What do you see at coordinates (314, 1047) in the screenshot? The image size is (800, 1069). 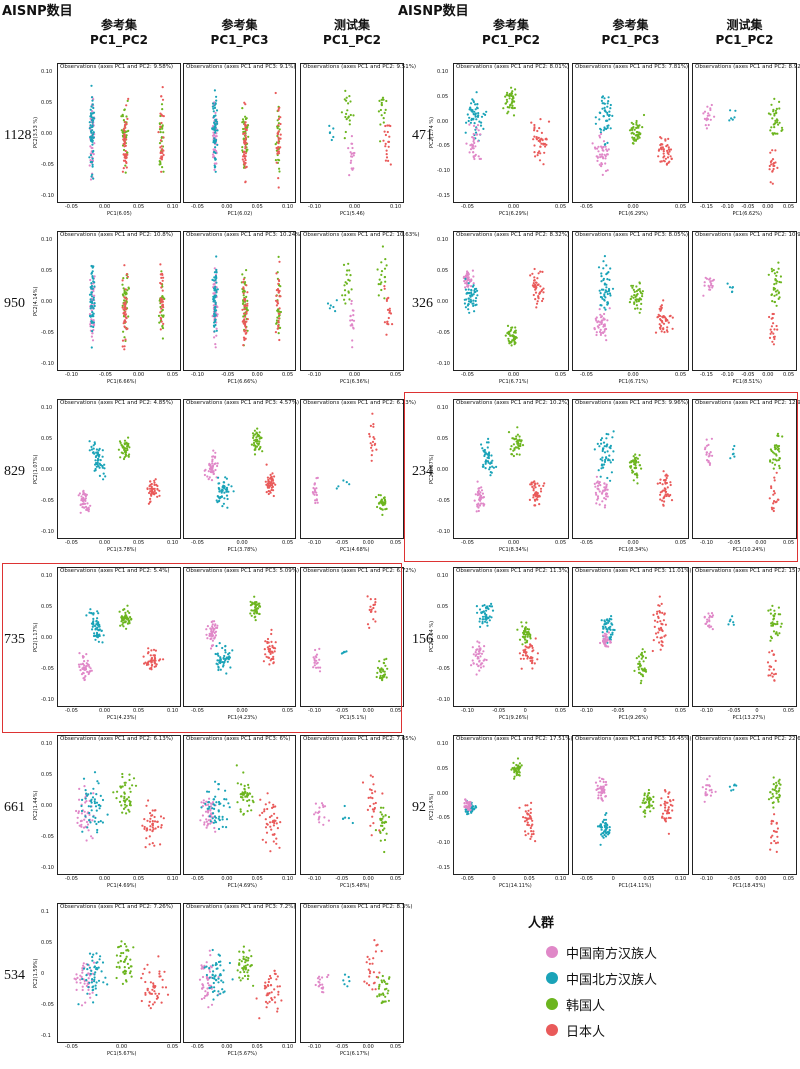 I see `x-tick-label: -0.10` at bounding box center [314, 1047].